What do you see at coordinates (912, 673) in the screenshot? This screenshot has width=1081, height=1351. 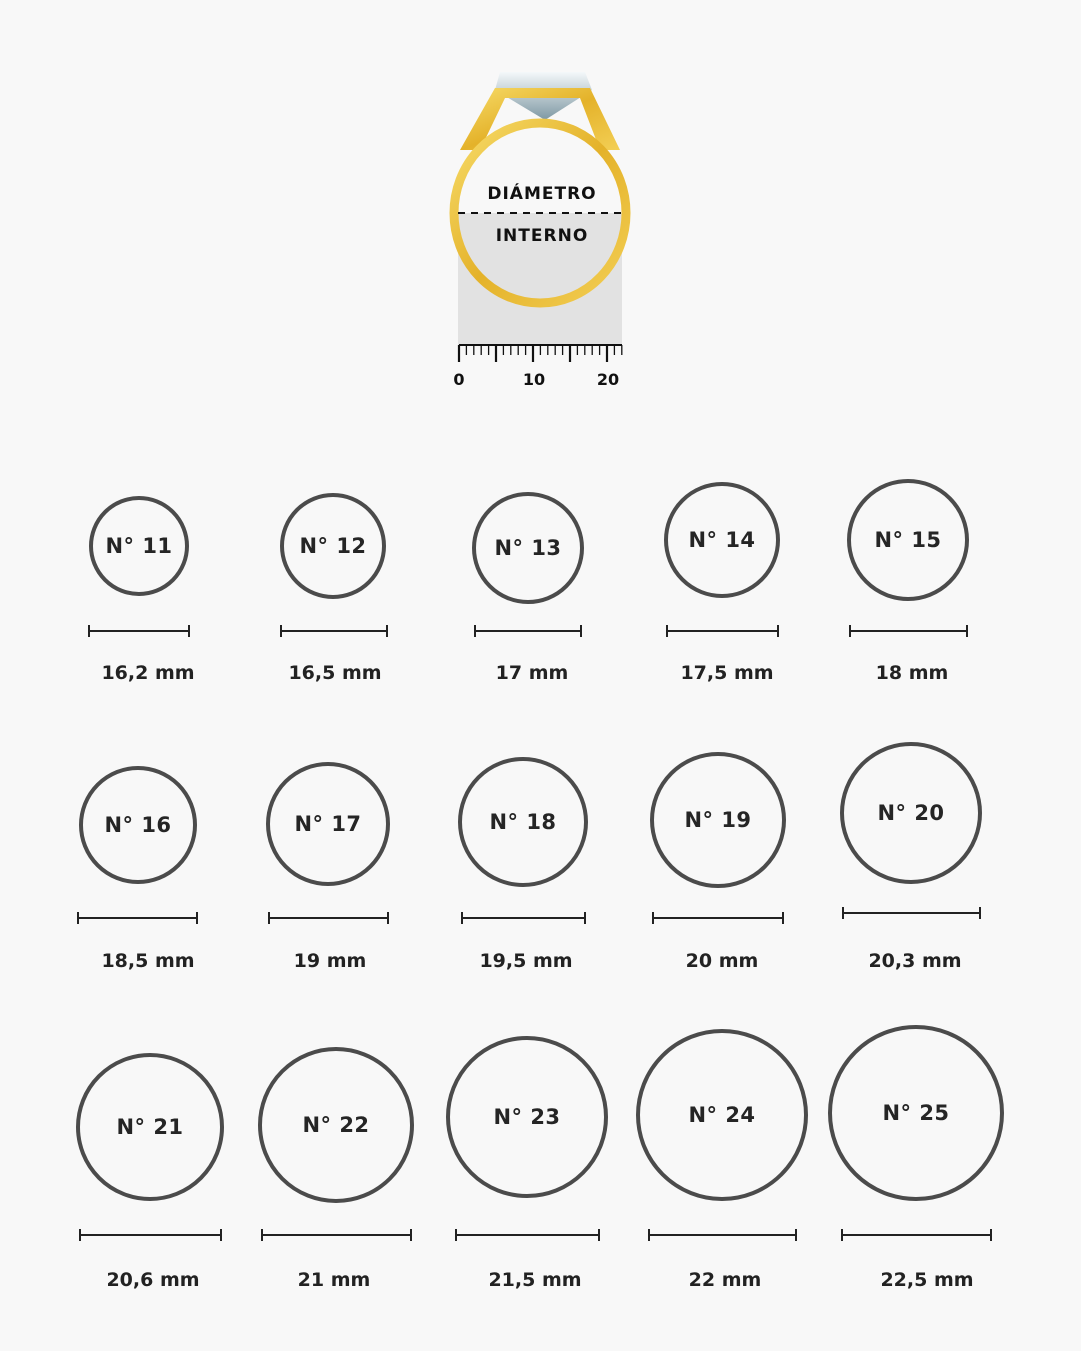 I see `diameter-value: 18 mm` at bounding box center [912, 673].